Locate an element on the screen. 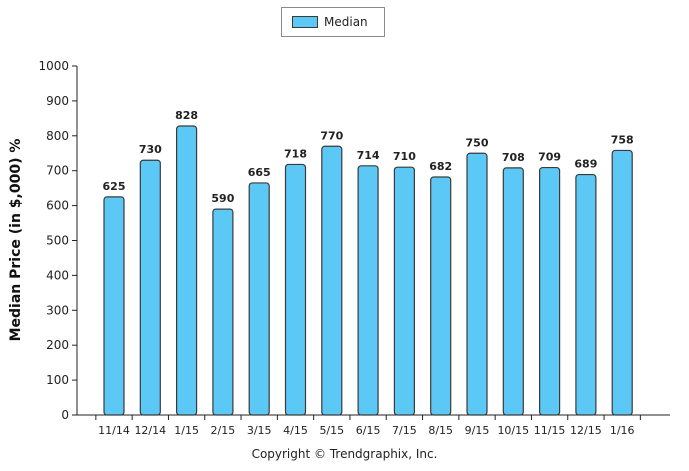  data-label: 689 is located at coordinates (585, 164).